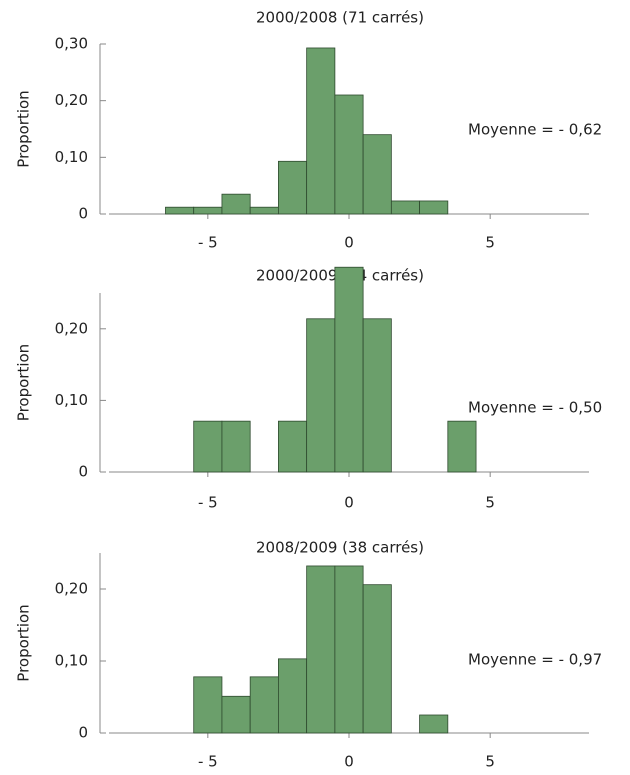 The image size is (630, 775). Describe the element at coordinates (71, 44) in the screenshot. I see `y-tick-label: 0,30` at that location.